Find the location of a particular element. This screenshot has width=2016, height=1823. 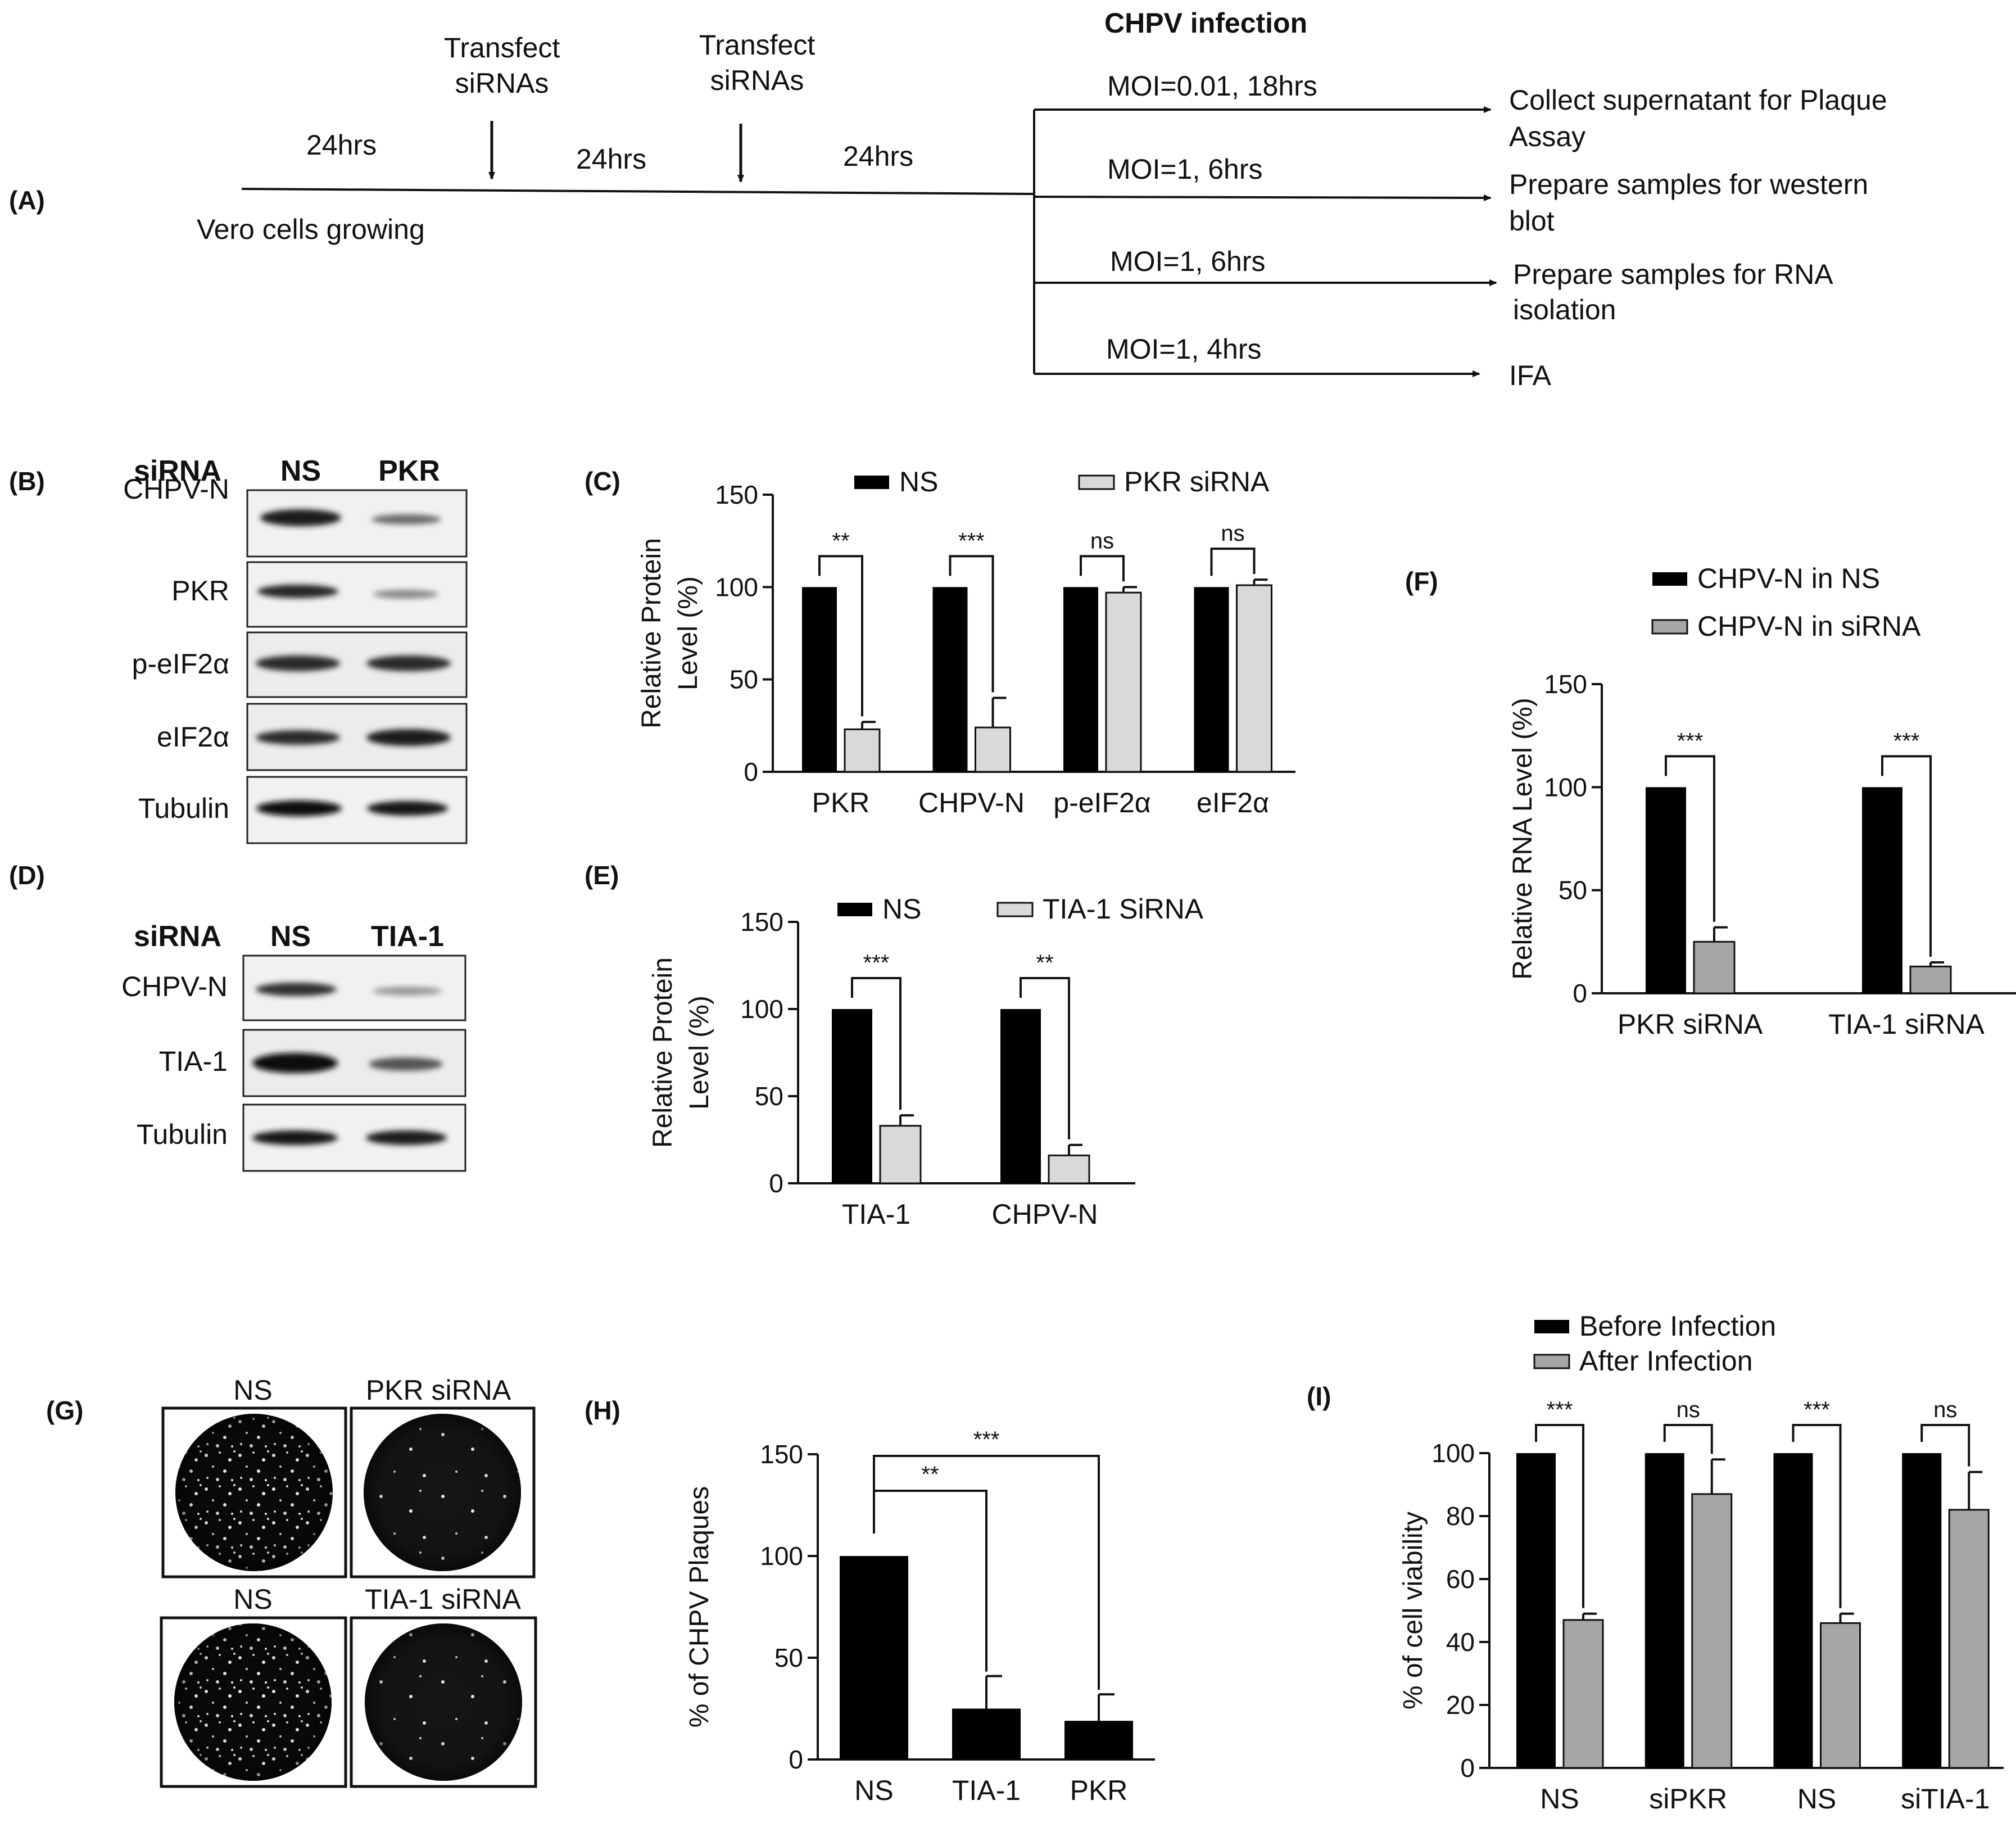

blot-d-strip-tubulin: Tubulin is located at coordinates (301, 1137).